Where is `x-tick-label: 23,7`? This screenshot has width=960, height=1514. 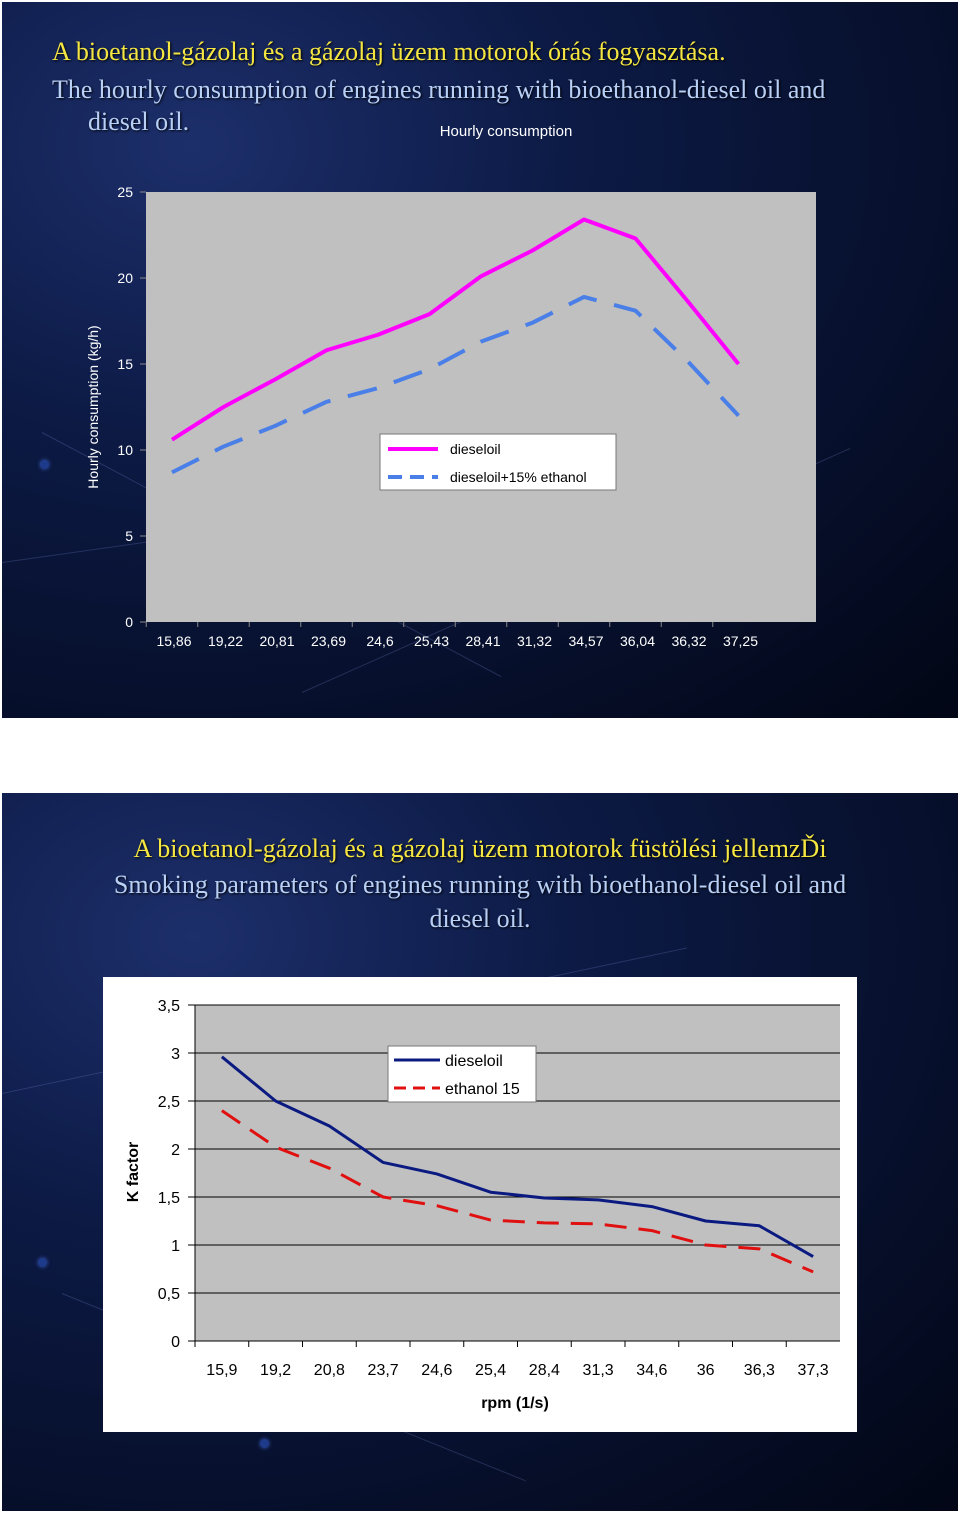 x-tick-label: 23,7 is located at coordinates (383, 1370).